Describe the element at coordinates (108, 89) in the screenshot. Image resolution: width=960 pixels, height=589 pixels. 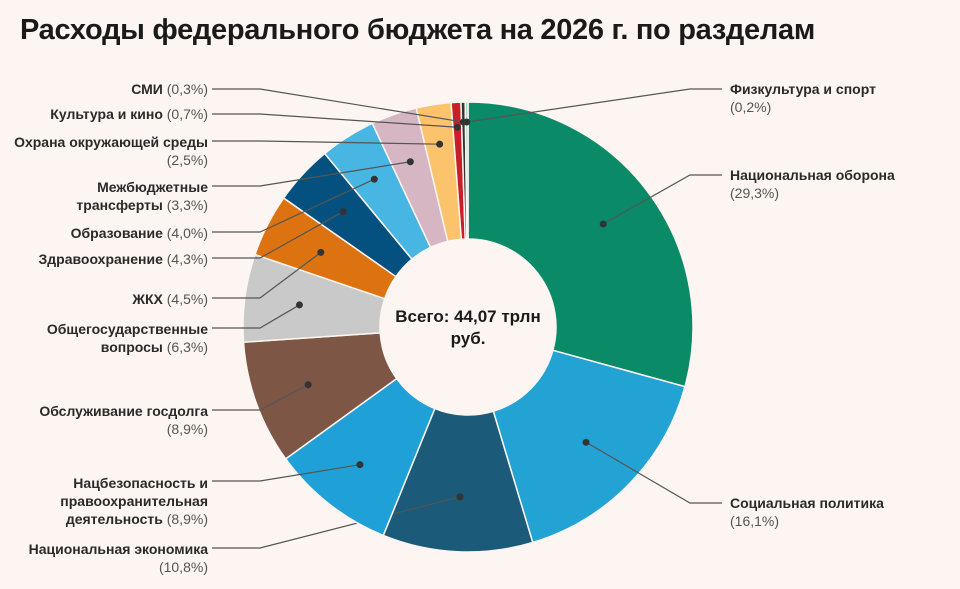
I see `slice-label: СМИ (0,3%)` at that location.